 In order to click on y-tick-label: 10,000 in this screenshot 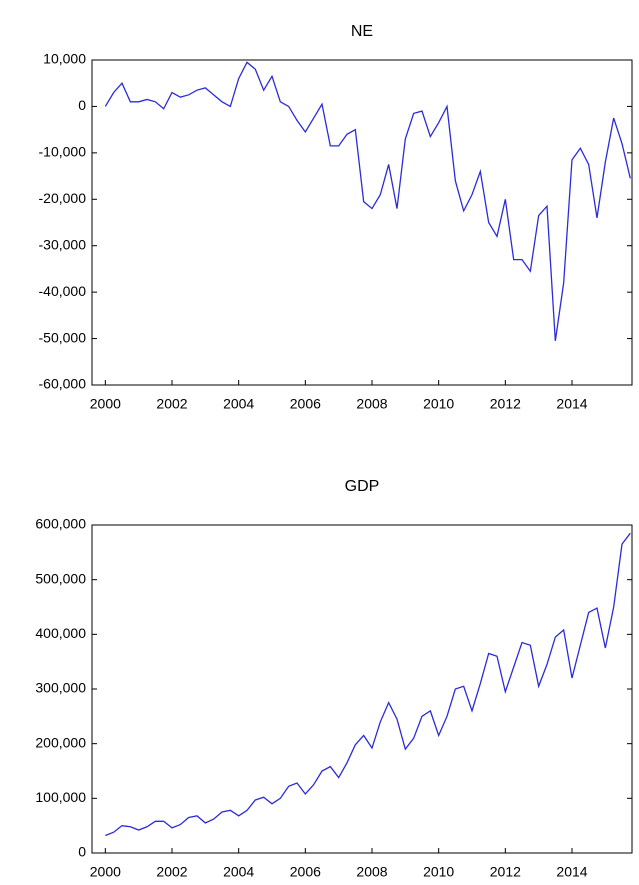, I will do `click(64, 59)`.